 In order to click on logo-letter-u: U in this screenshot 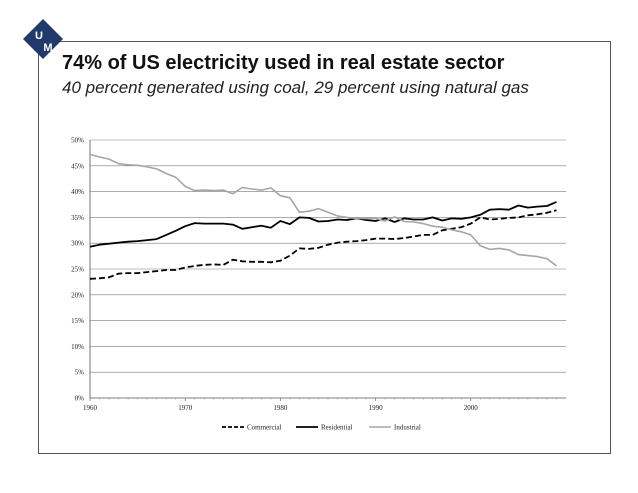, I will do `click(39, 36)`.